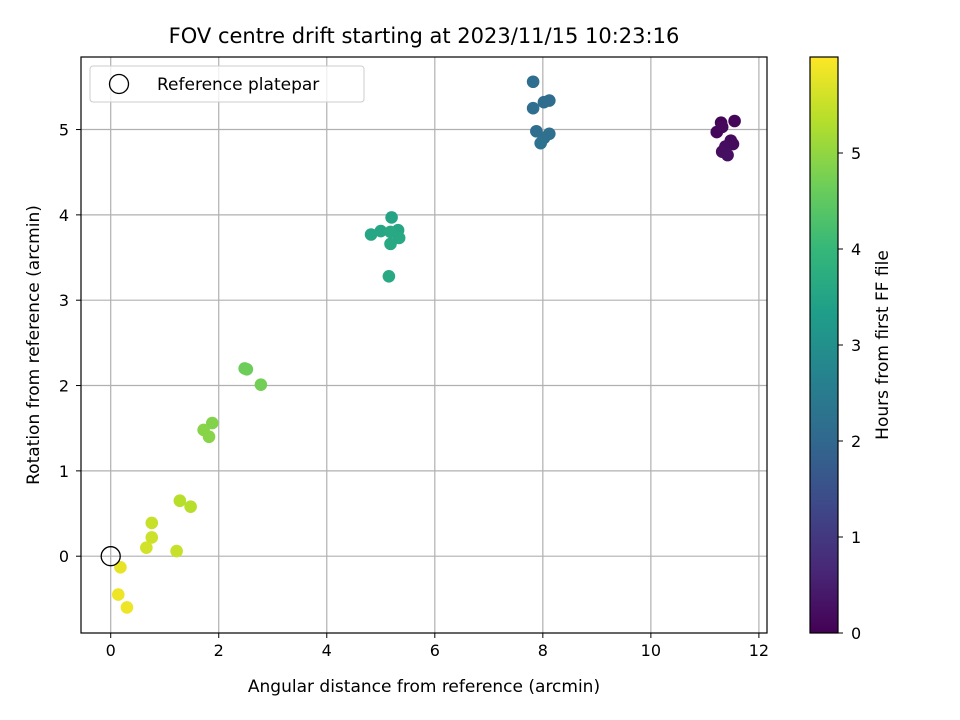 The height and width of the screenshot is (720, 960). Describe the element at coordinates (856, 633) in the screenshot. I see `colorbar-tick-label: 0` at that location.